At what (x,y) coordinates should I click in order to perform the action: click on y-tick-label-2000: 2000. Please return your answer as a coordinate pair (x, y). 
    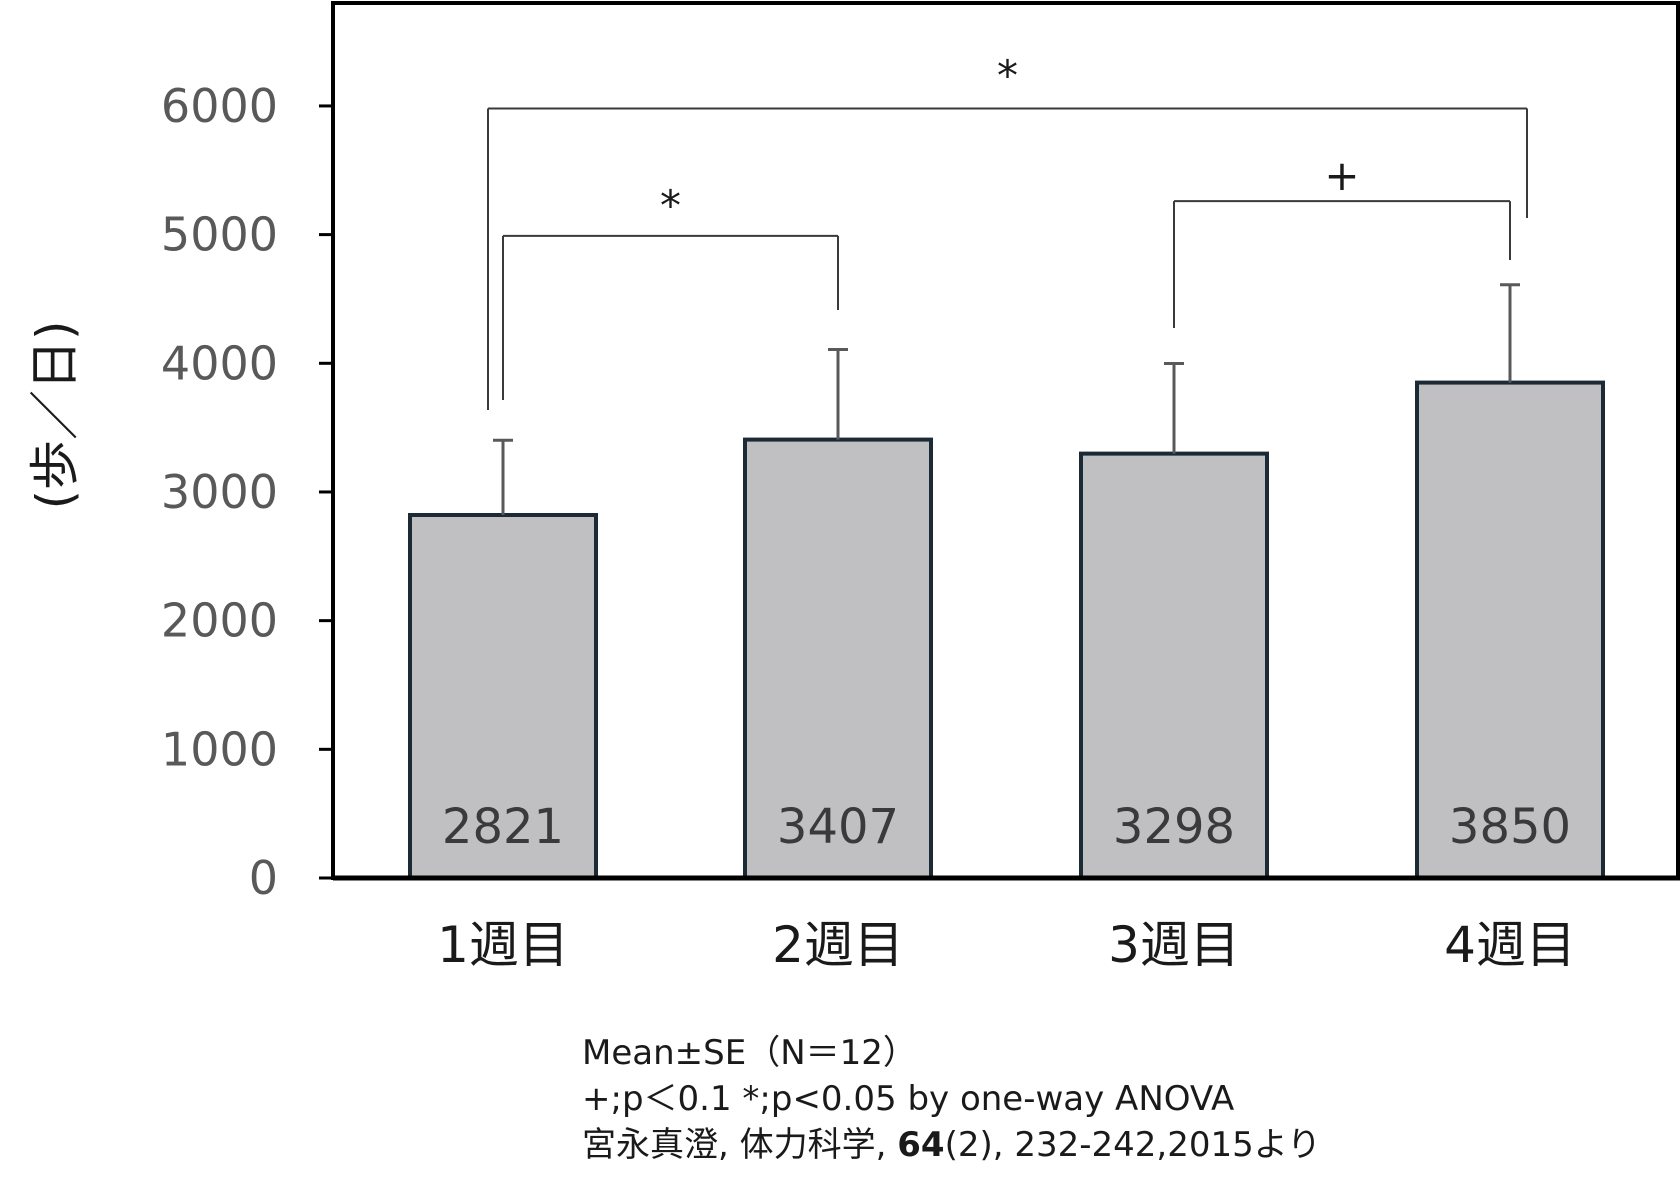
    Looking at the image, I should click on (219, 621).